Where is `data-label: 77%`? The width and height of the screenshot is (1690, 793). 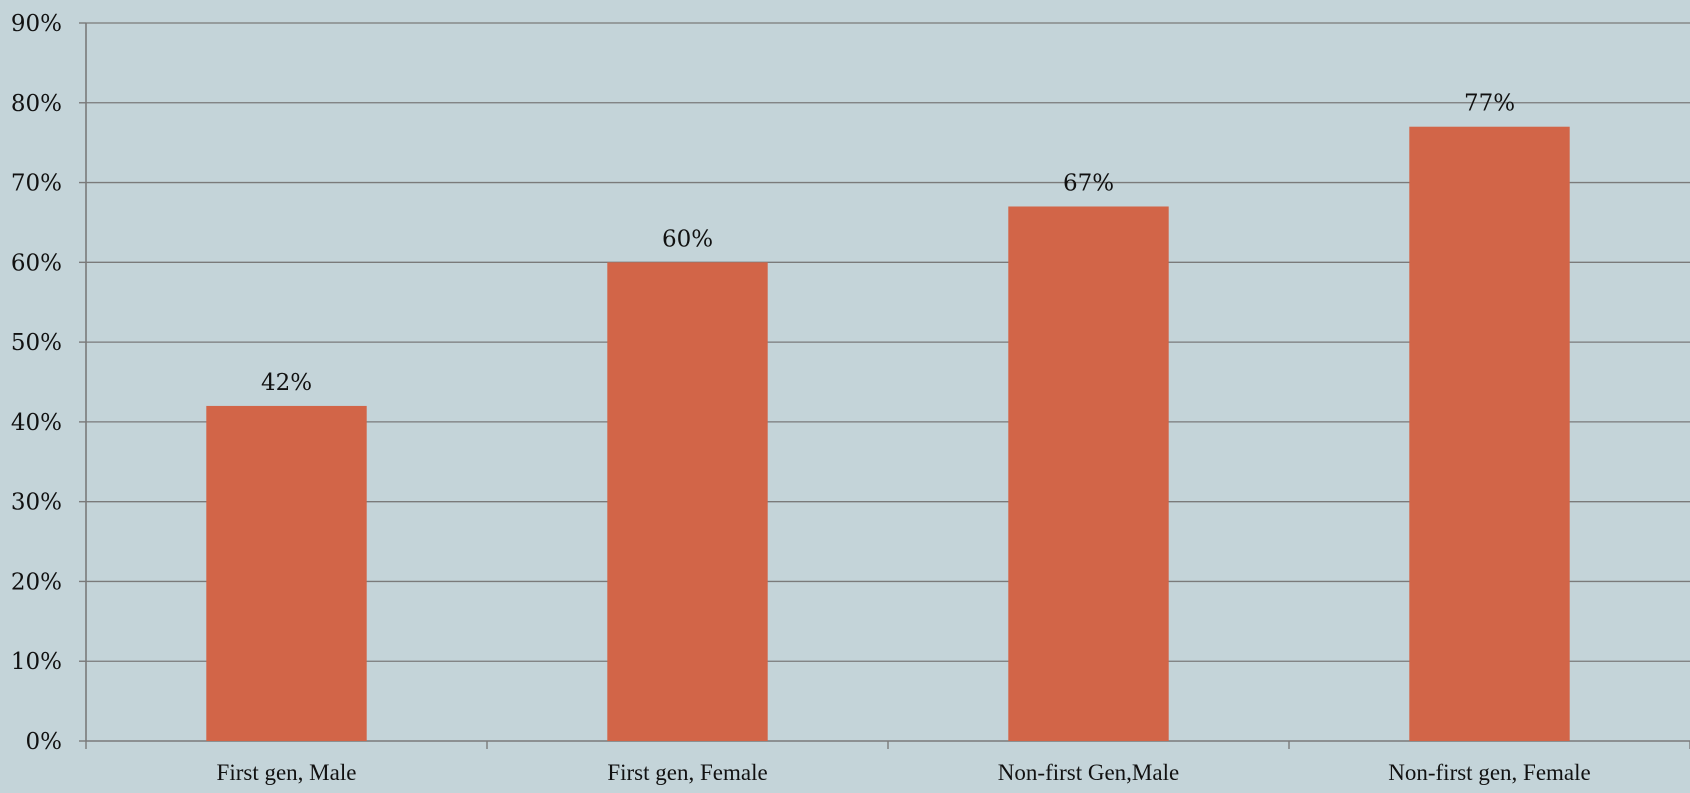
data-label: 77% is located at coordinates (1489, 104).